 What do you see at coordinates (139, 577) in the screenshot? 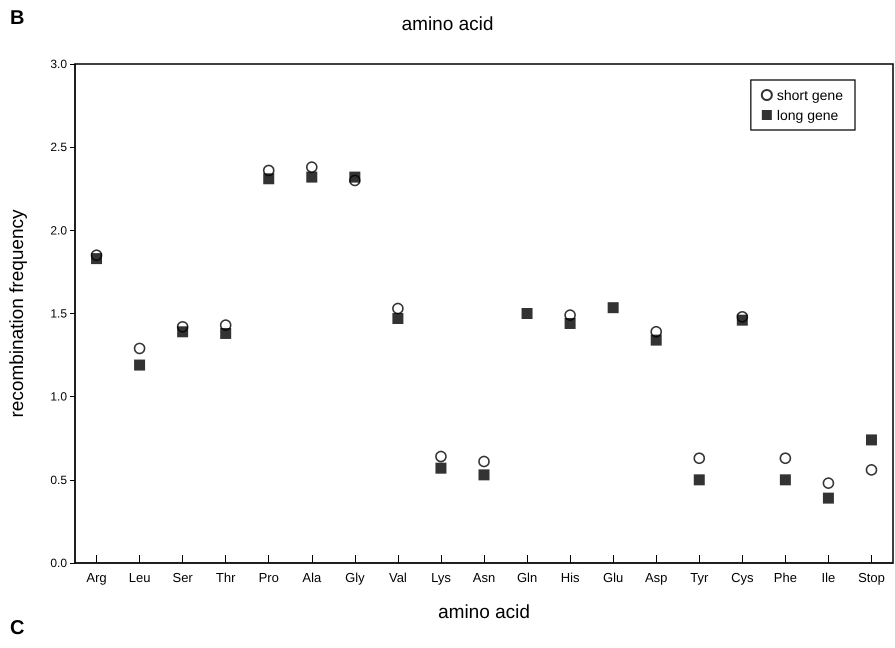
I see `x-tick-label: Leu` at bounding box center [139, 577].